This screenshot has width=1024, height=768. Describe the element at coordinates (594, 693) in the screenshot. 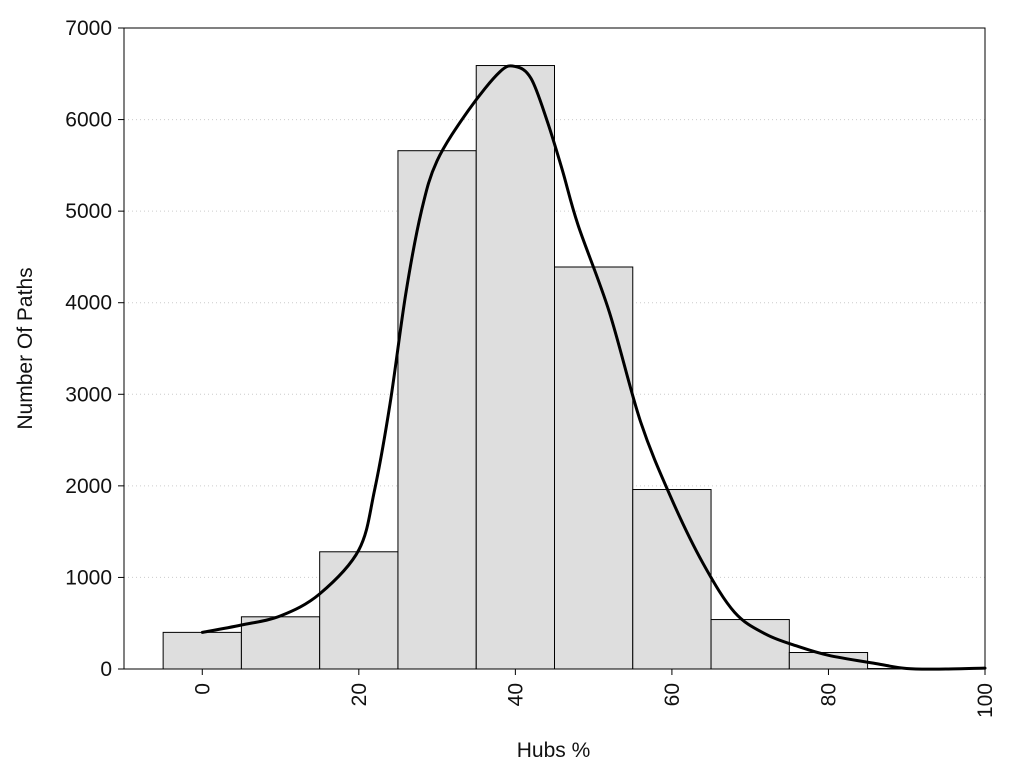

I see `x-axis-ticks: 0 20 40 60 80 100` at that location.